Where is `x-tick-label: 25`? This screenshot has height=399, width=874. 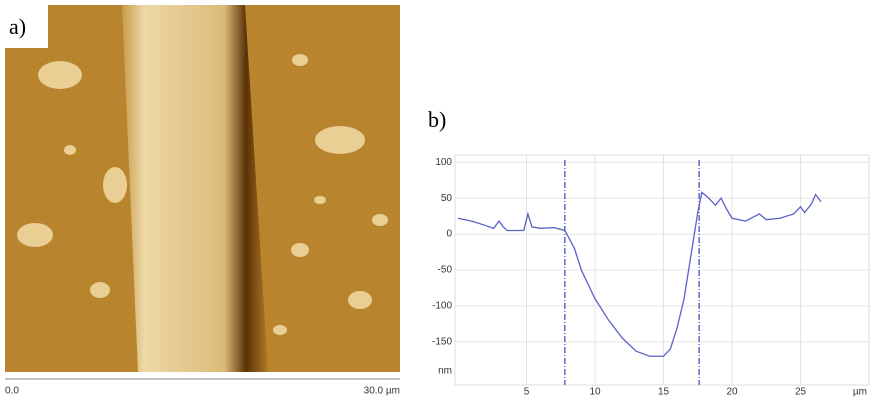
x-tick-label: 25 is located at coordinates (801, 392).